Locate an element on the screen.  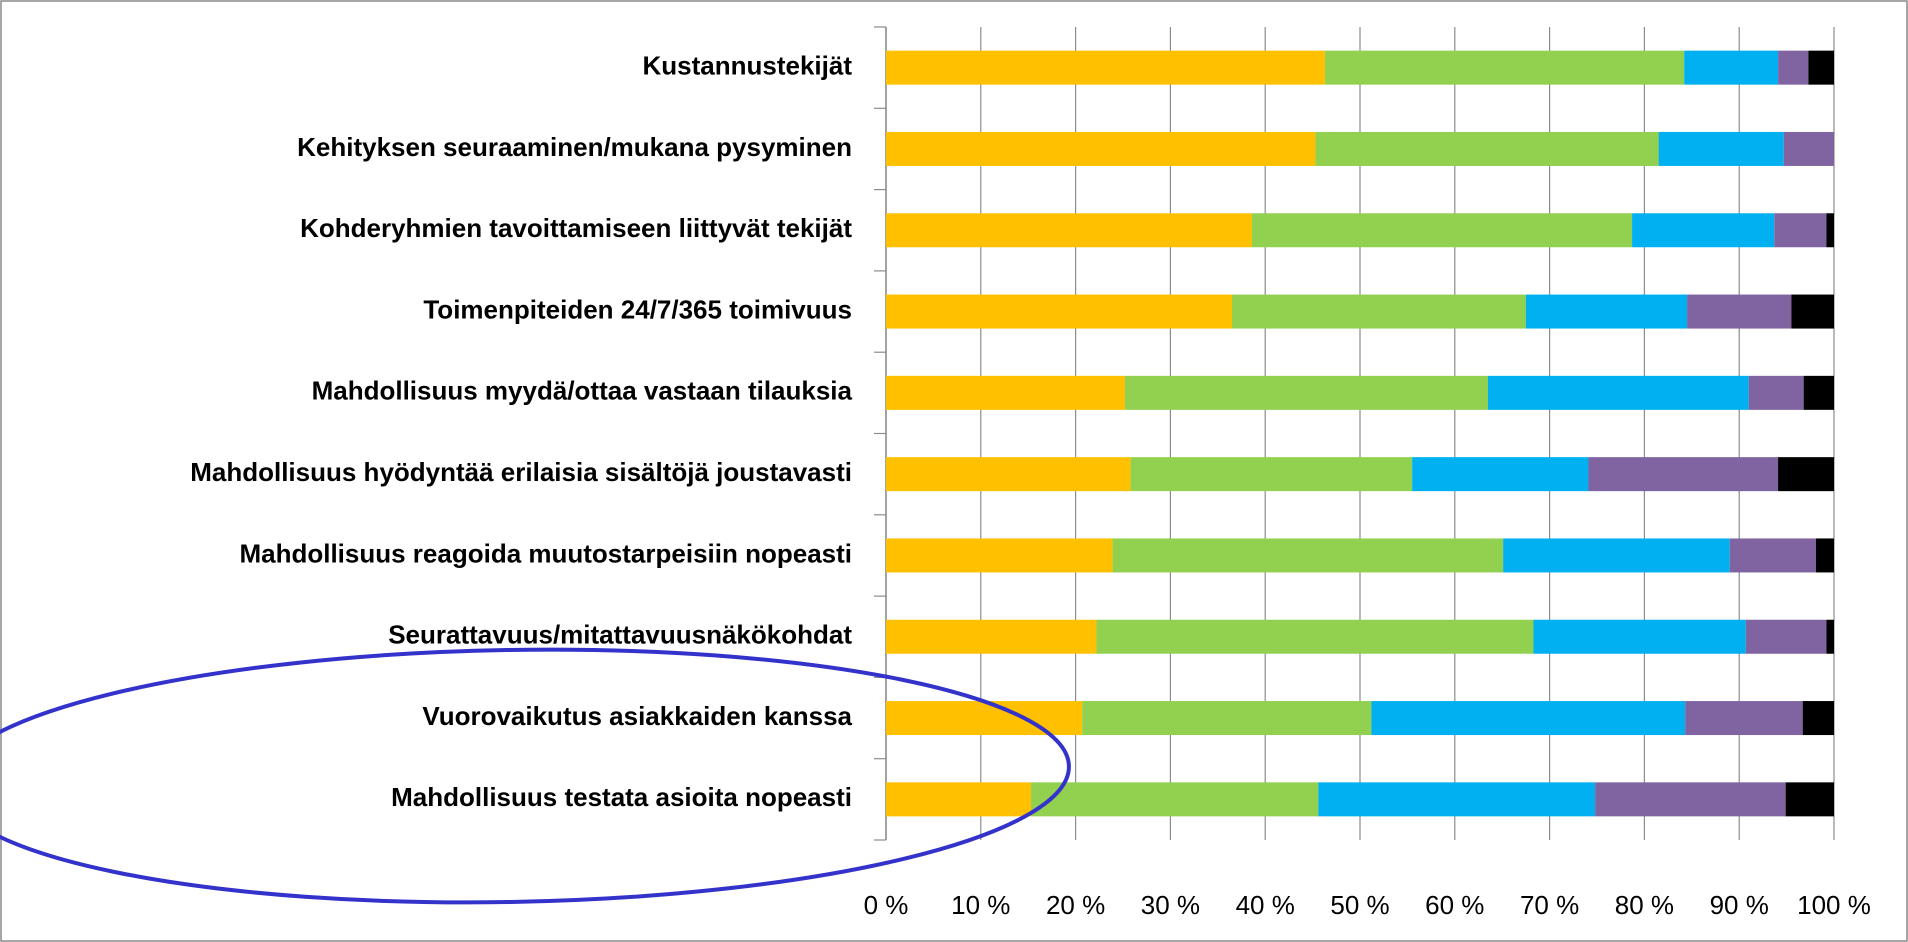
x-tick-label: 50 % is located at coordinates (1359, 905).